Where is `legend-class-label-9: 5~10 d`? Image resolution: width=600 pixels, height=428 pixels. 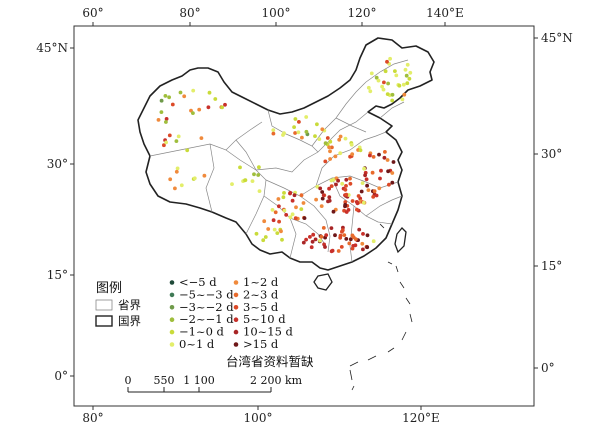 legend-class-label-9: 5~10 d is located at coordinates (264, 319).